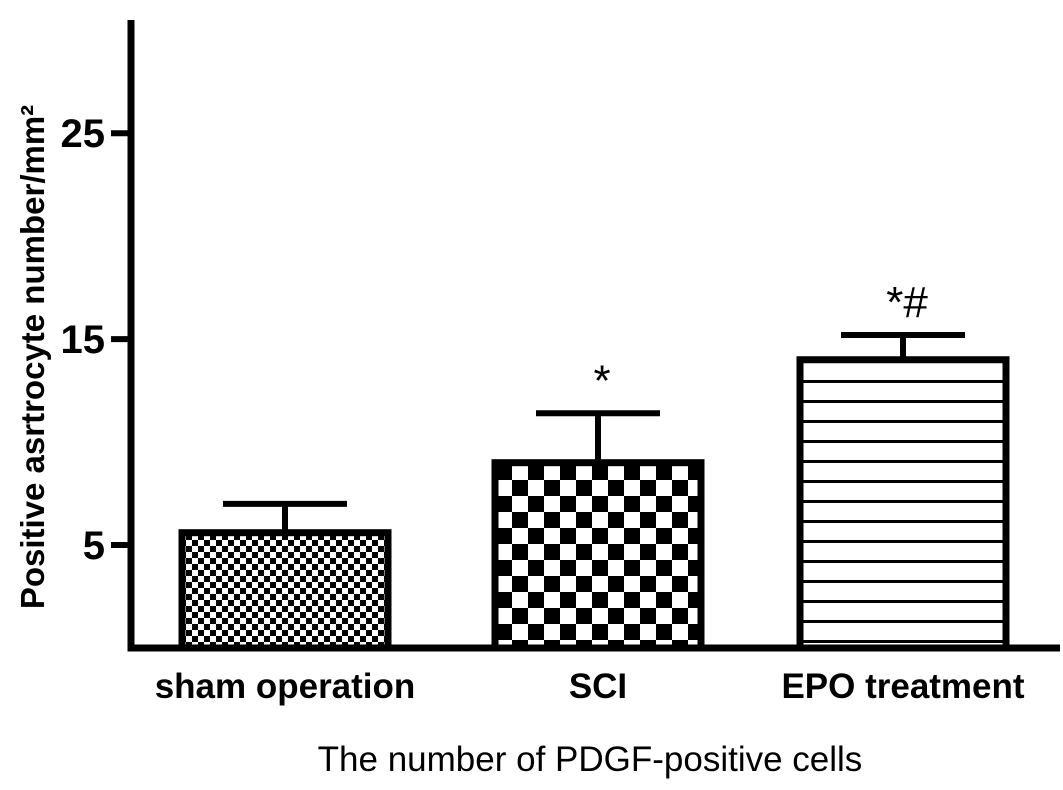 Image resolution: width=1063 pixels, height=790 pixels. What do you see at coordinates (902, 686) in the screenshot?
I see `x-category-label-2: EPO treatment` at bounding box center [902, 686].